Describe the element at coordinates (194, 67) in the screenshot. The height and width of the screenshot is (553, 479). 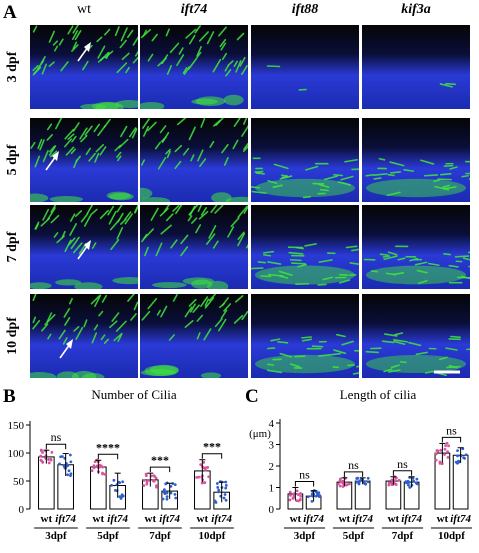
I see `micrograph-tile-ift74-3dpf` at that location.